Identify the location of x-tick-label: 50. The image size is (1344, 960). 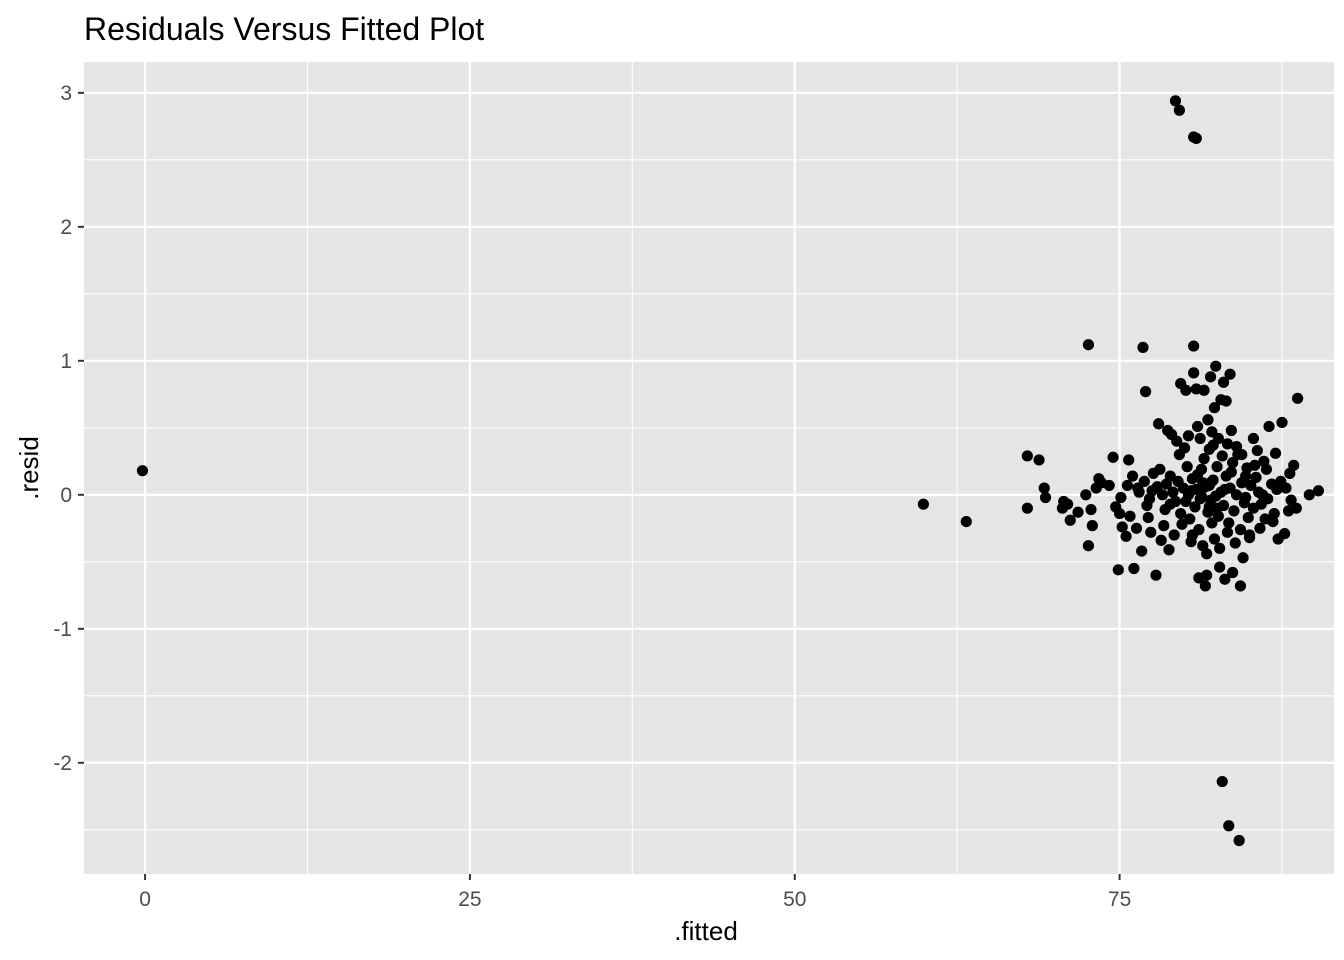
(794, 899).